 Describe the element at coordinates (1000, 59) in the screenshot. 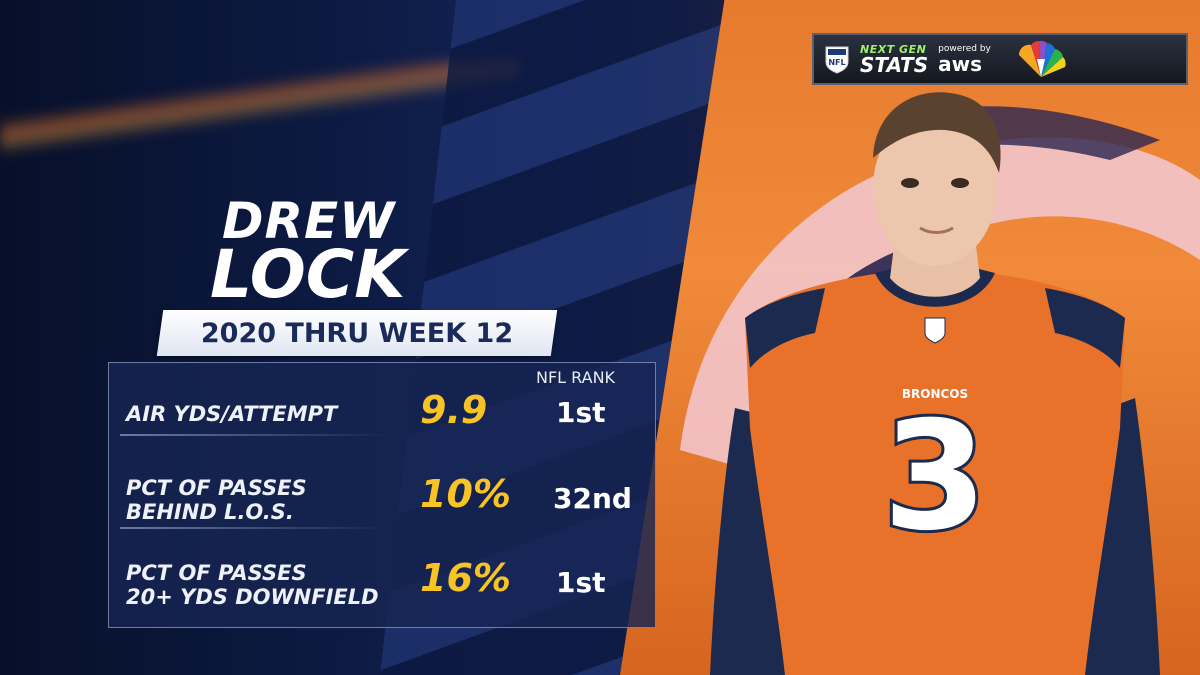

I see `next-gen-stats-badge: NFL NEXT GEN STATS powered by aws` at that location.